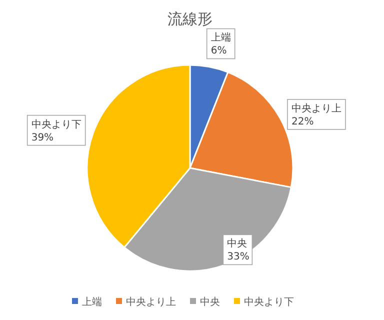 This screenshot has height=320, width=384. Describe the element at coordinates (269, 302) in the screenshot. I see `legend-label: 中央より下` at that location.